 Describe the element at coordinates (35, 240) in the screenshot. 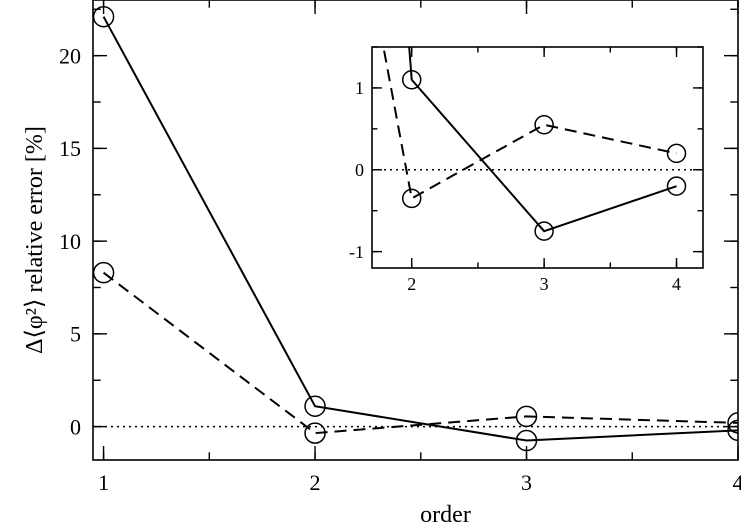

I see `main-y-axis-label: Δ⟨φ²⟩ relative error [%]` at that location.